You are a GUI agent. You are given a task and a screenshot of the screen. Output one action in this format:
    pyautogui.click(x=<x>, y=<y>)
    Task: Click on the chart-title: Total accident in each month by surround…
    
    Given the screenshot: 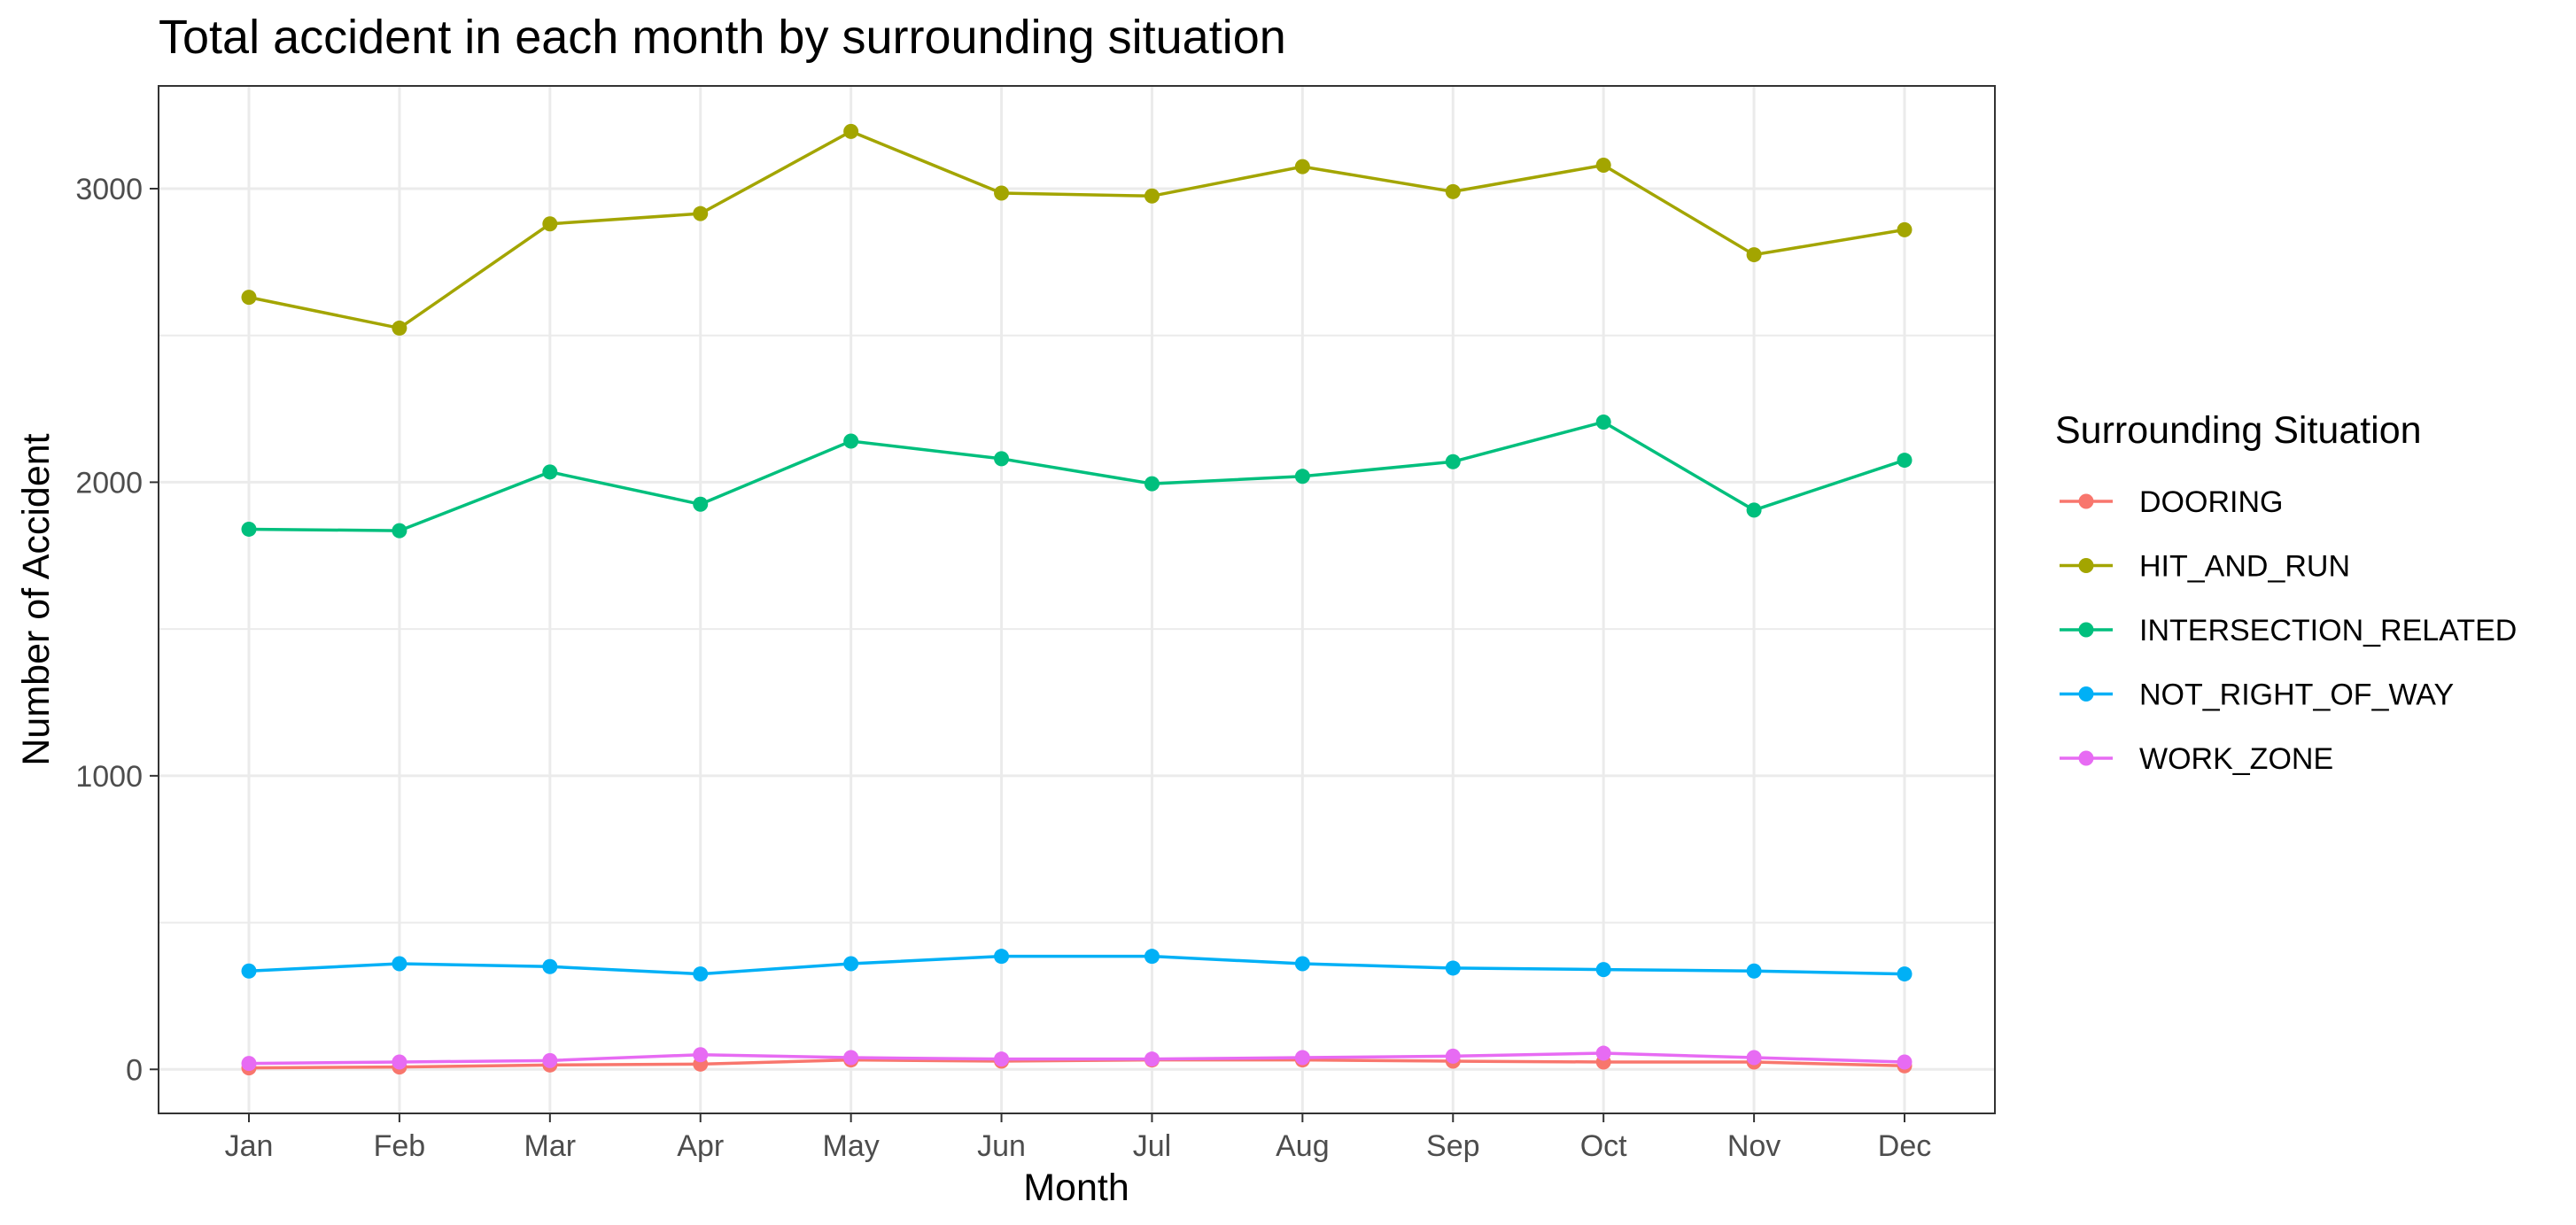 What is the action you would take?
    pyautogui.click(x=722, y=37)
    